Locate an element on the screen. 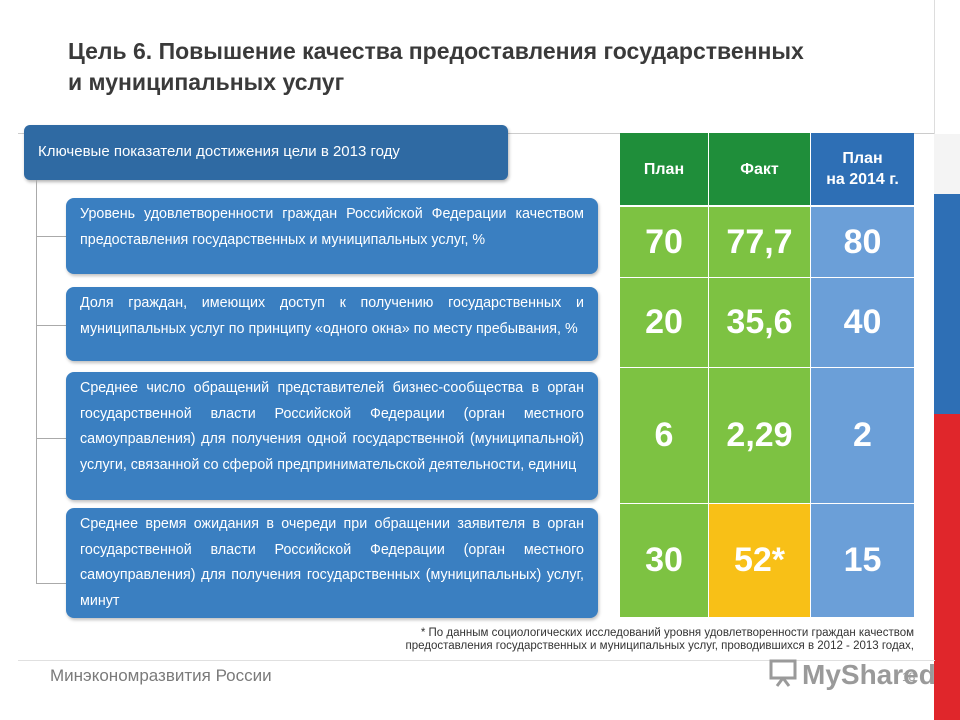  divider is located at coordinates (476, 660).